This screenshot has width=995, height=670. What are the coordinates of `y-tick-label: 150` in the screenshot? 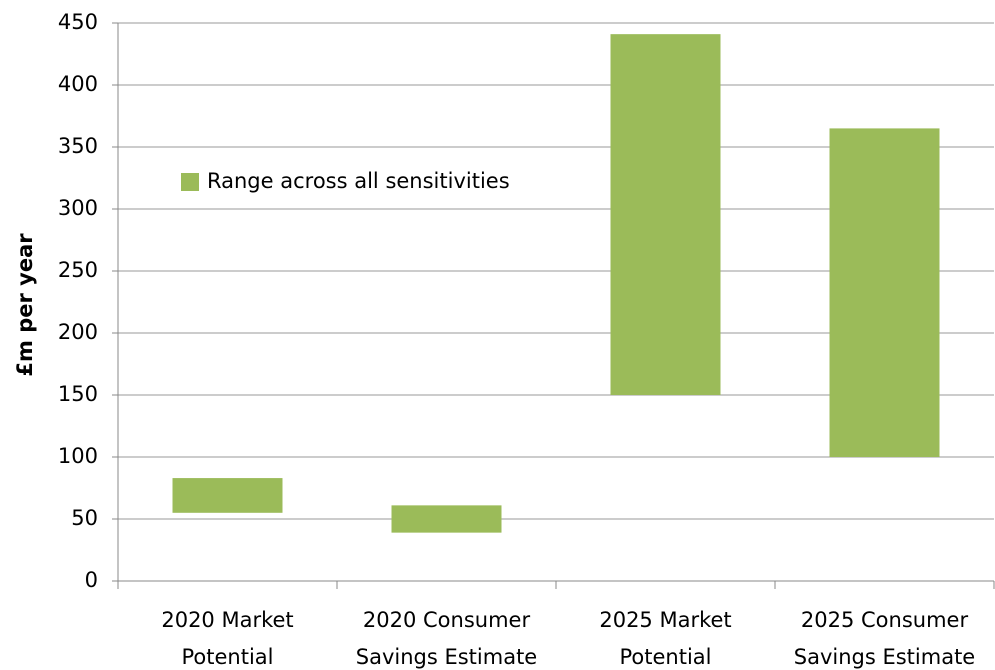 It's located at (78, 394).